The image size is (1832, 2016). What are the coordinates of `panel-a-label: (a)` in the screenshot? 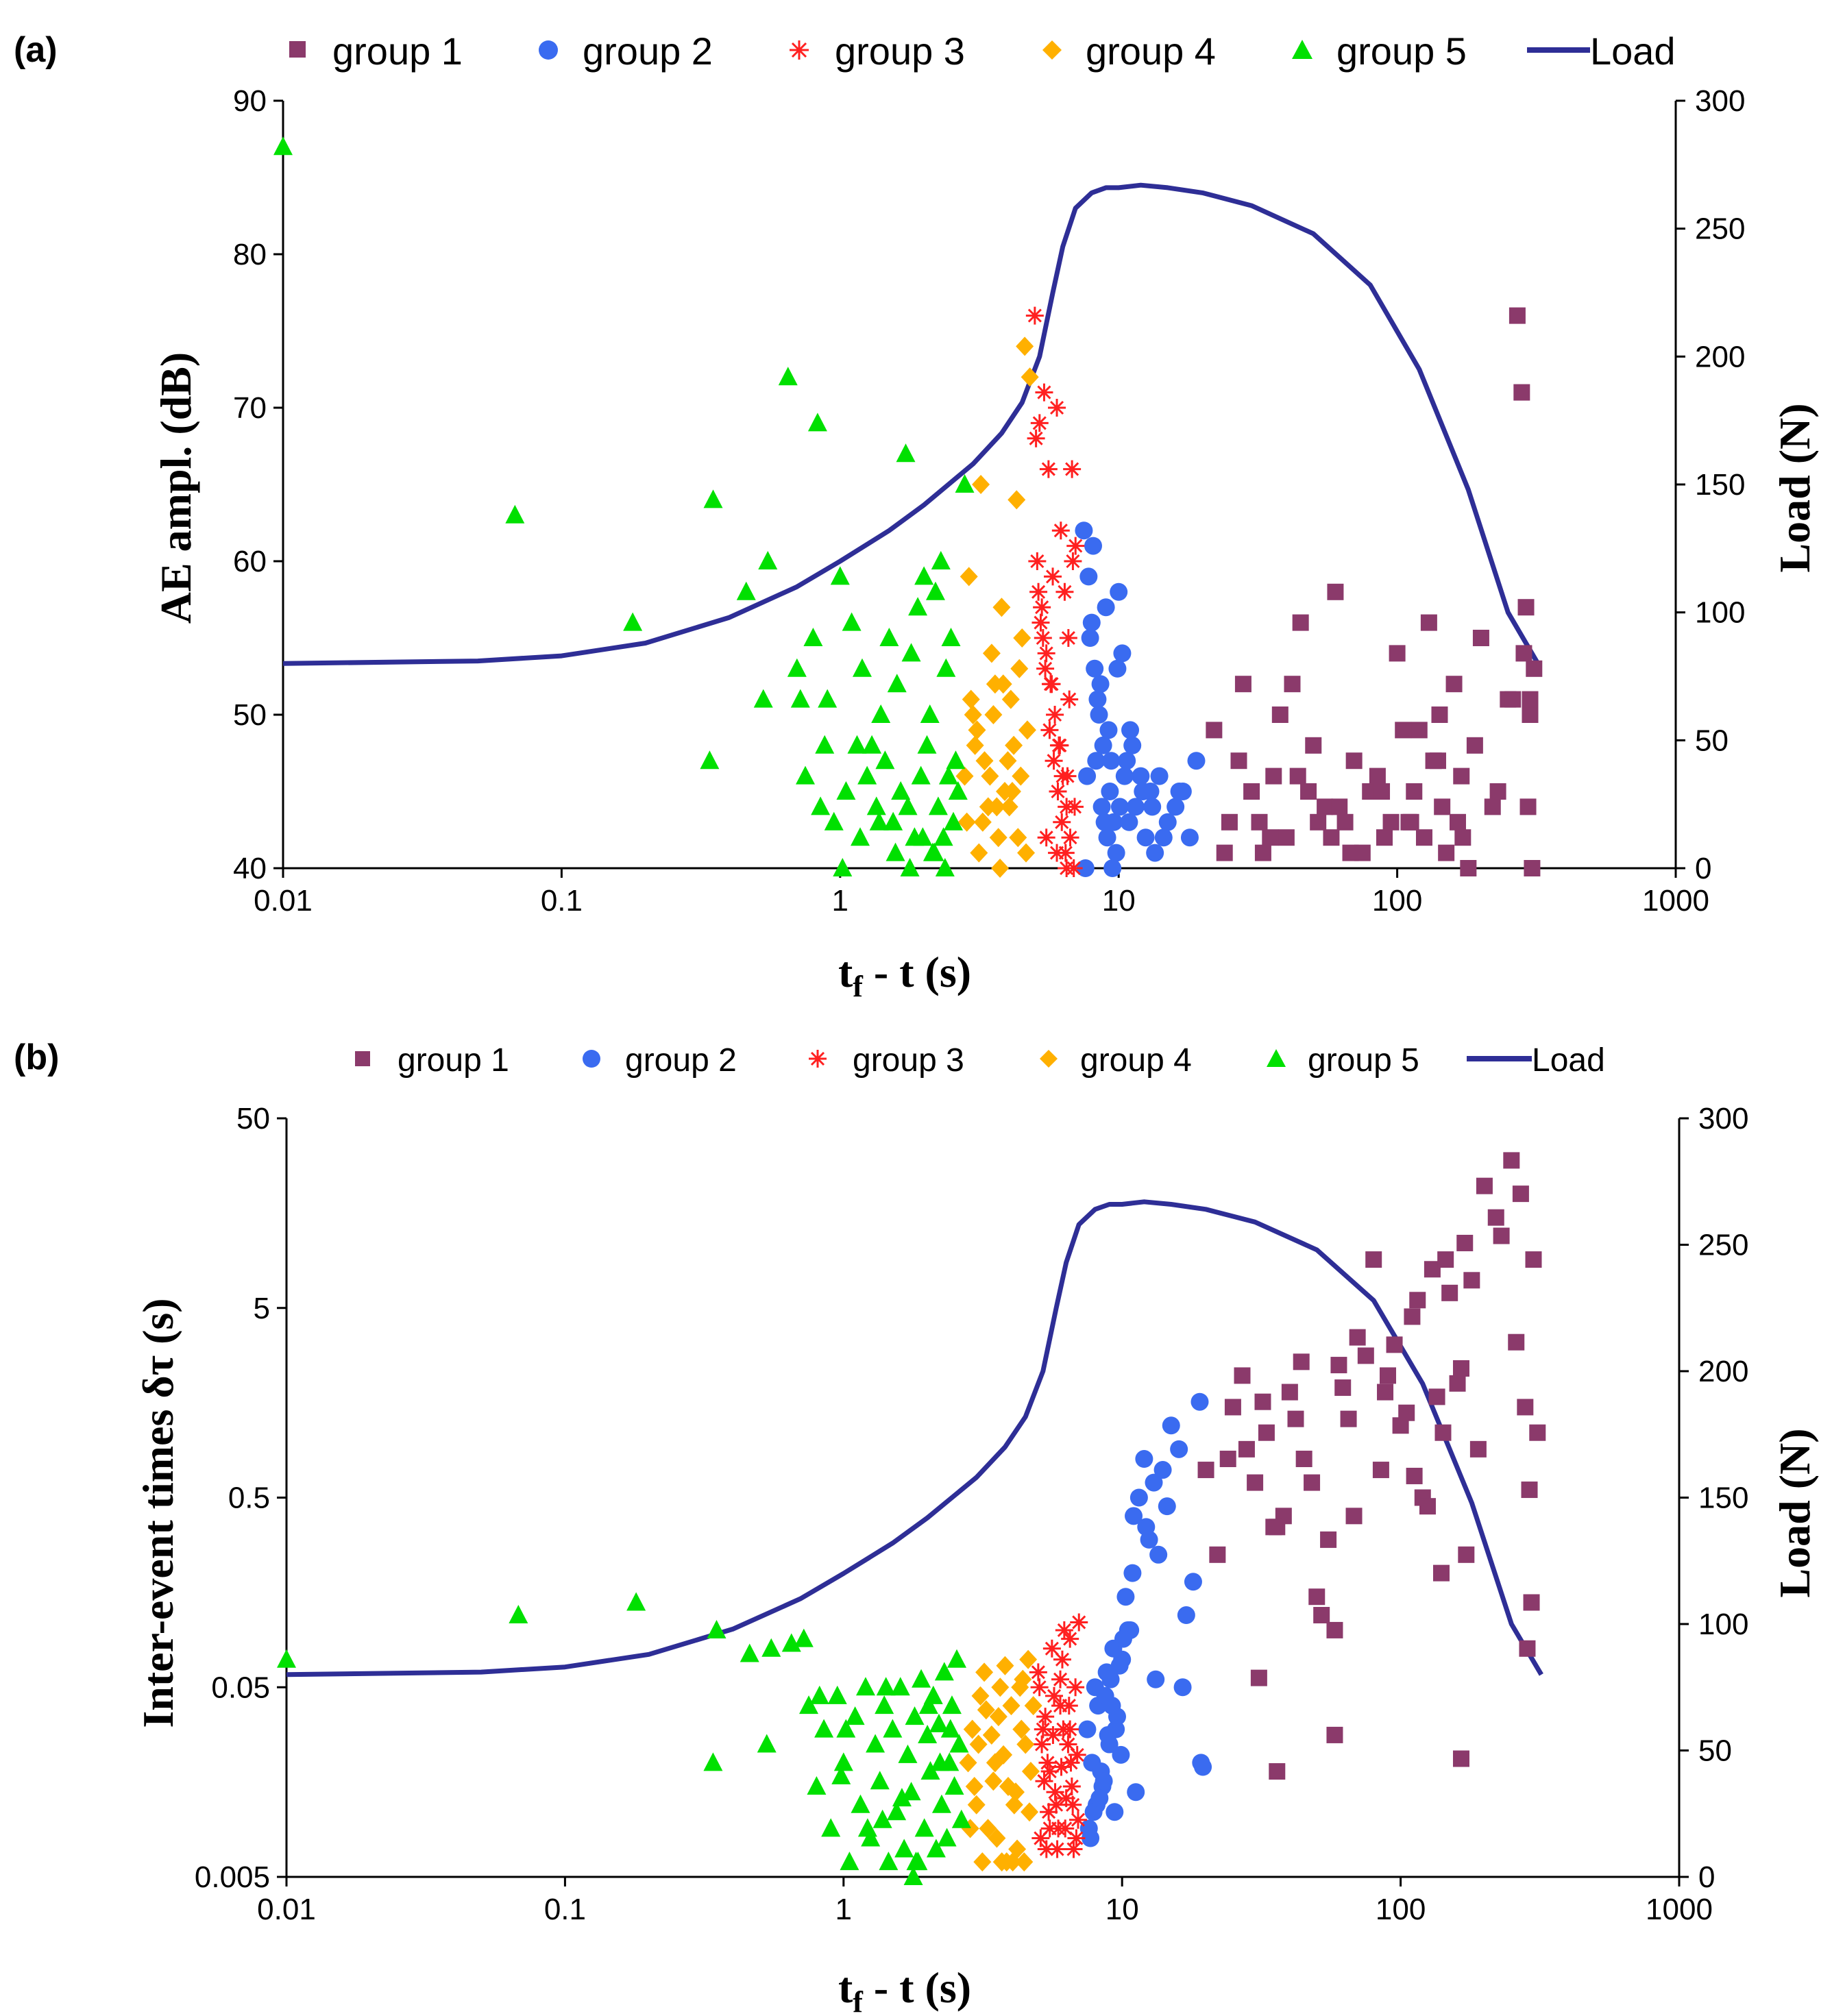 It's located at (36, 50).